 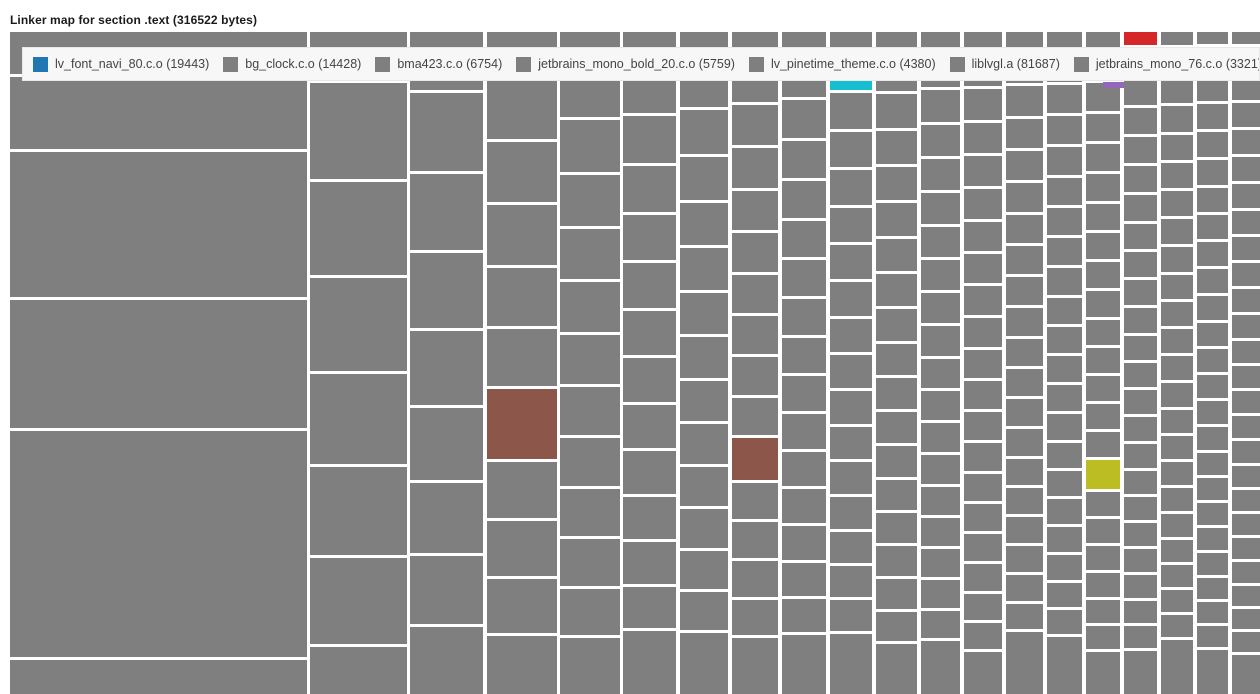 What do you see at coordinates (522, 424) in the screenshot?
I see `highlighted-brown-tile` at bounding box center [522, 424].